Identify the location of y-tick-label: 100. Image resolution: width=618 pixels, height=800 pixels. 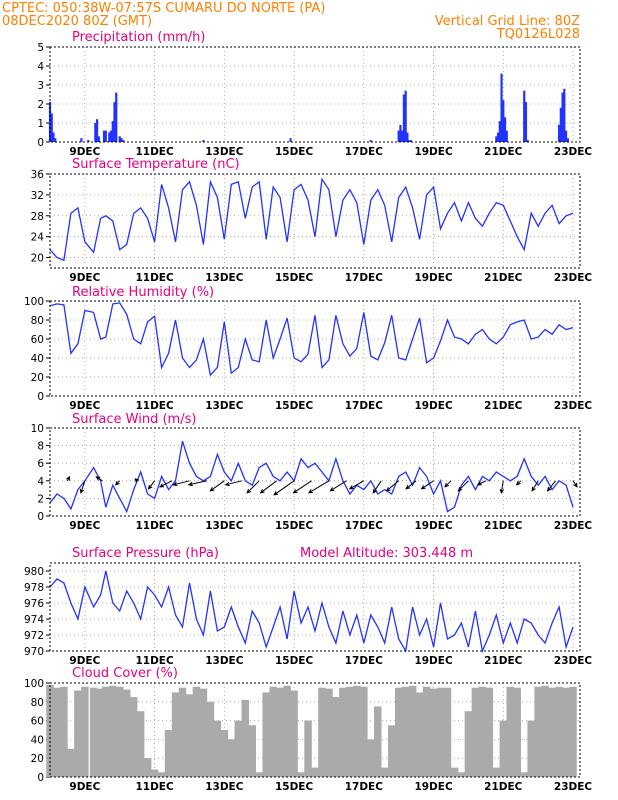
(34, 302).